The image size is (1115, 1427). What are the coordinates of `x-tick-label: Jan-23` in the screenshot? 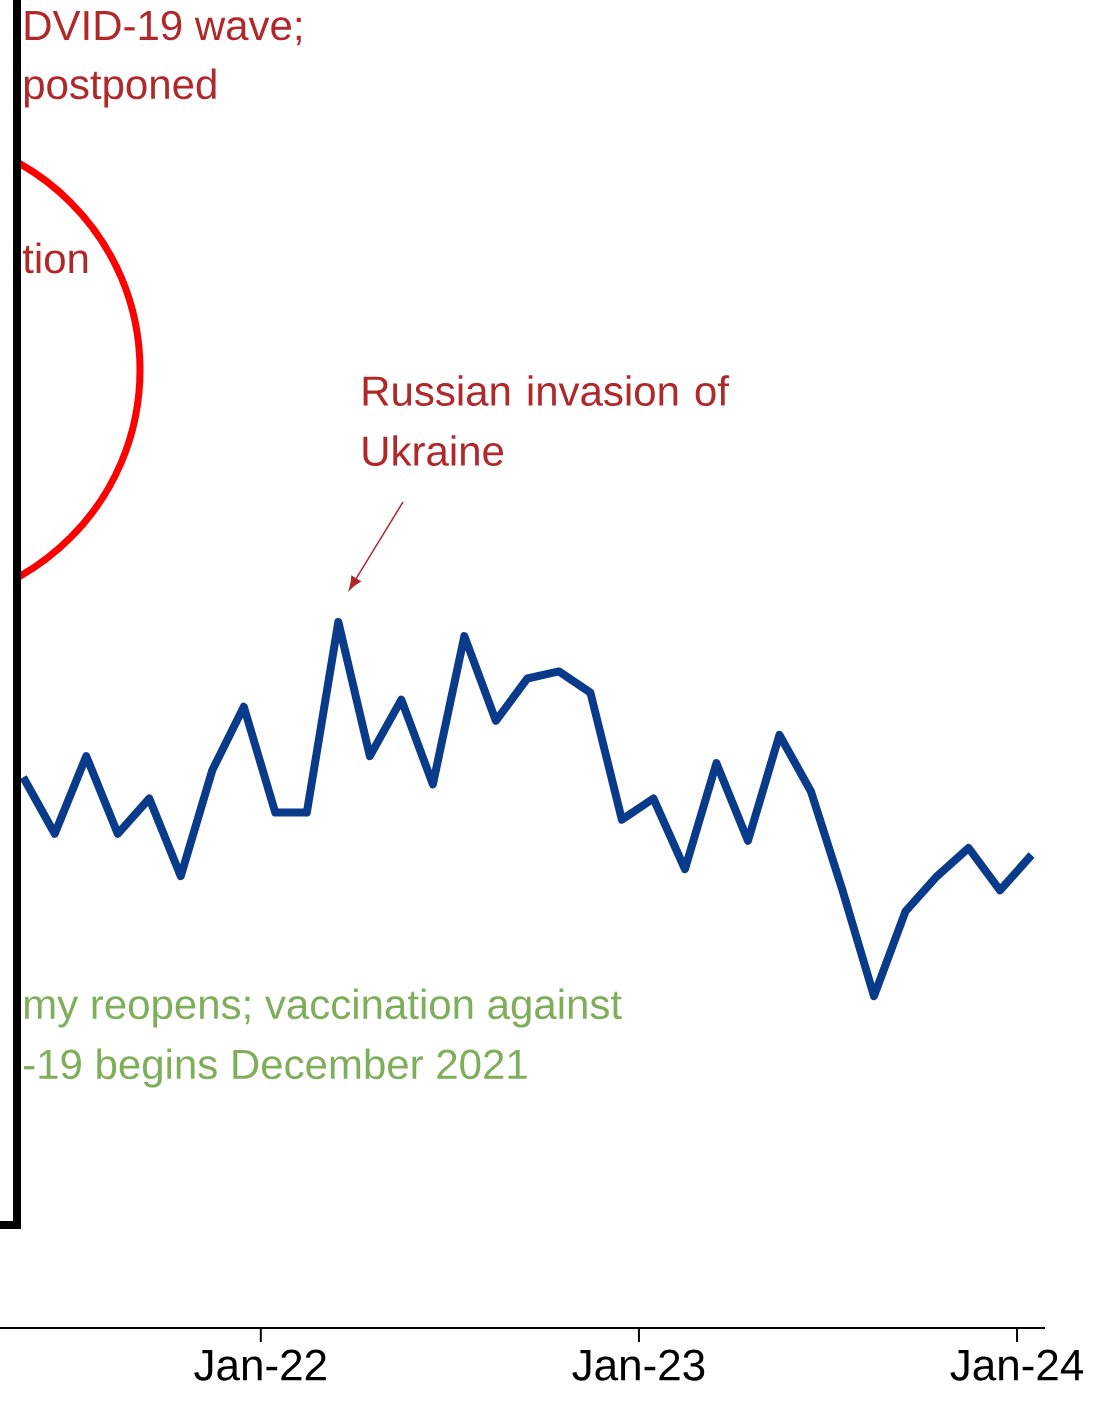 It's located at (638, 1365).